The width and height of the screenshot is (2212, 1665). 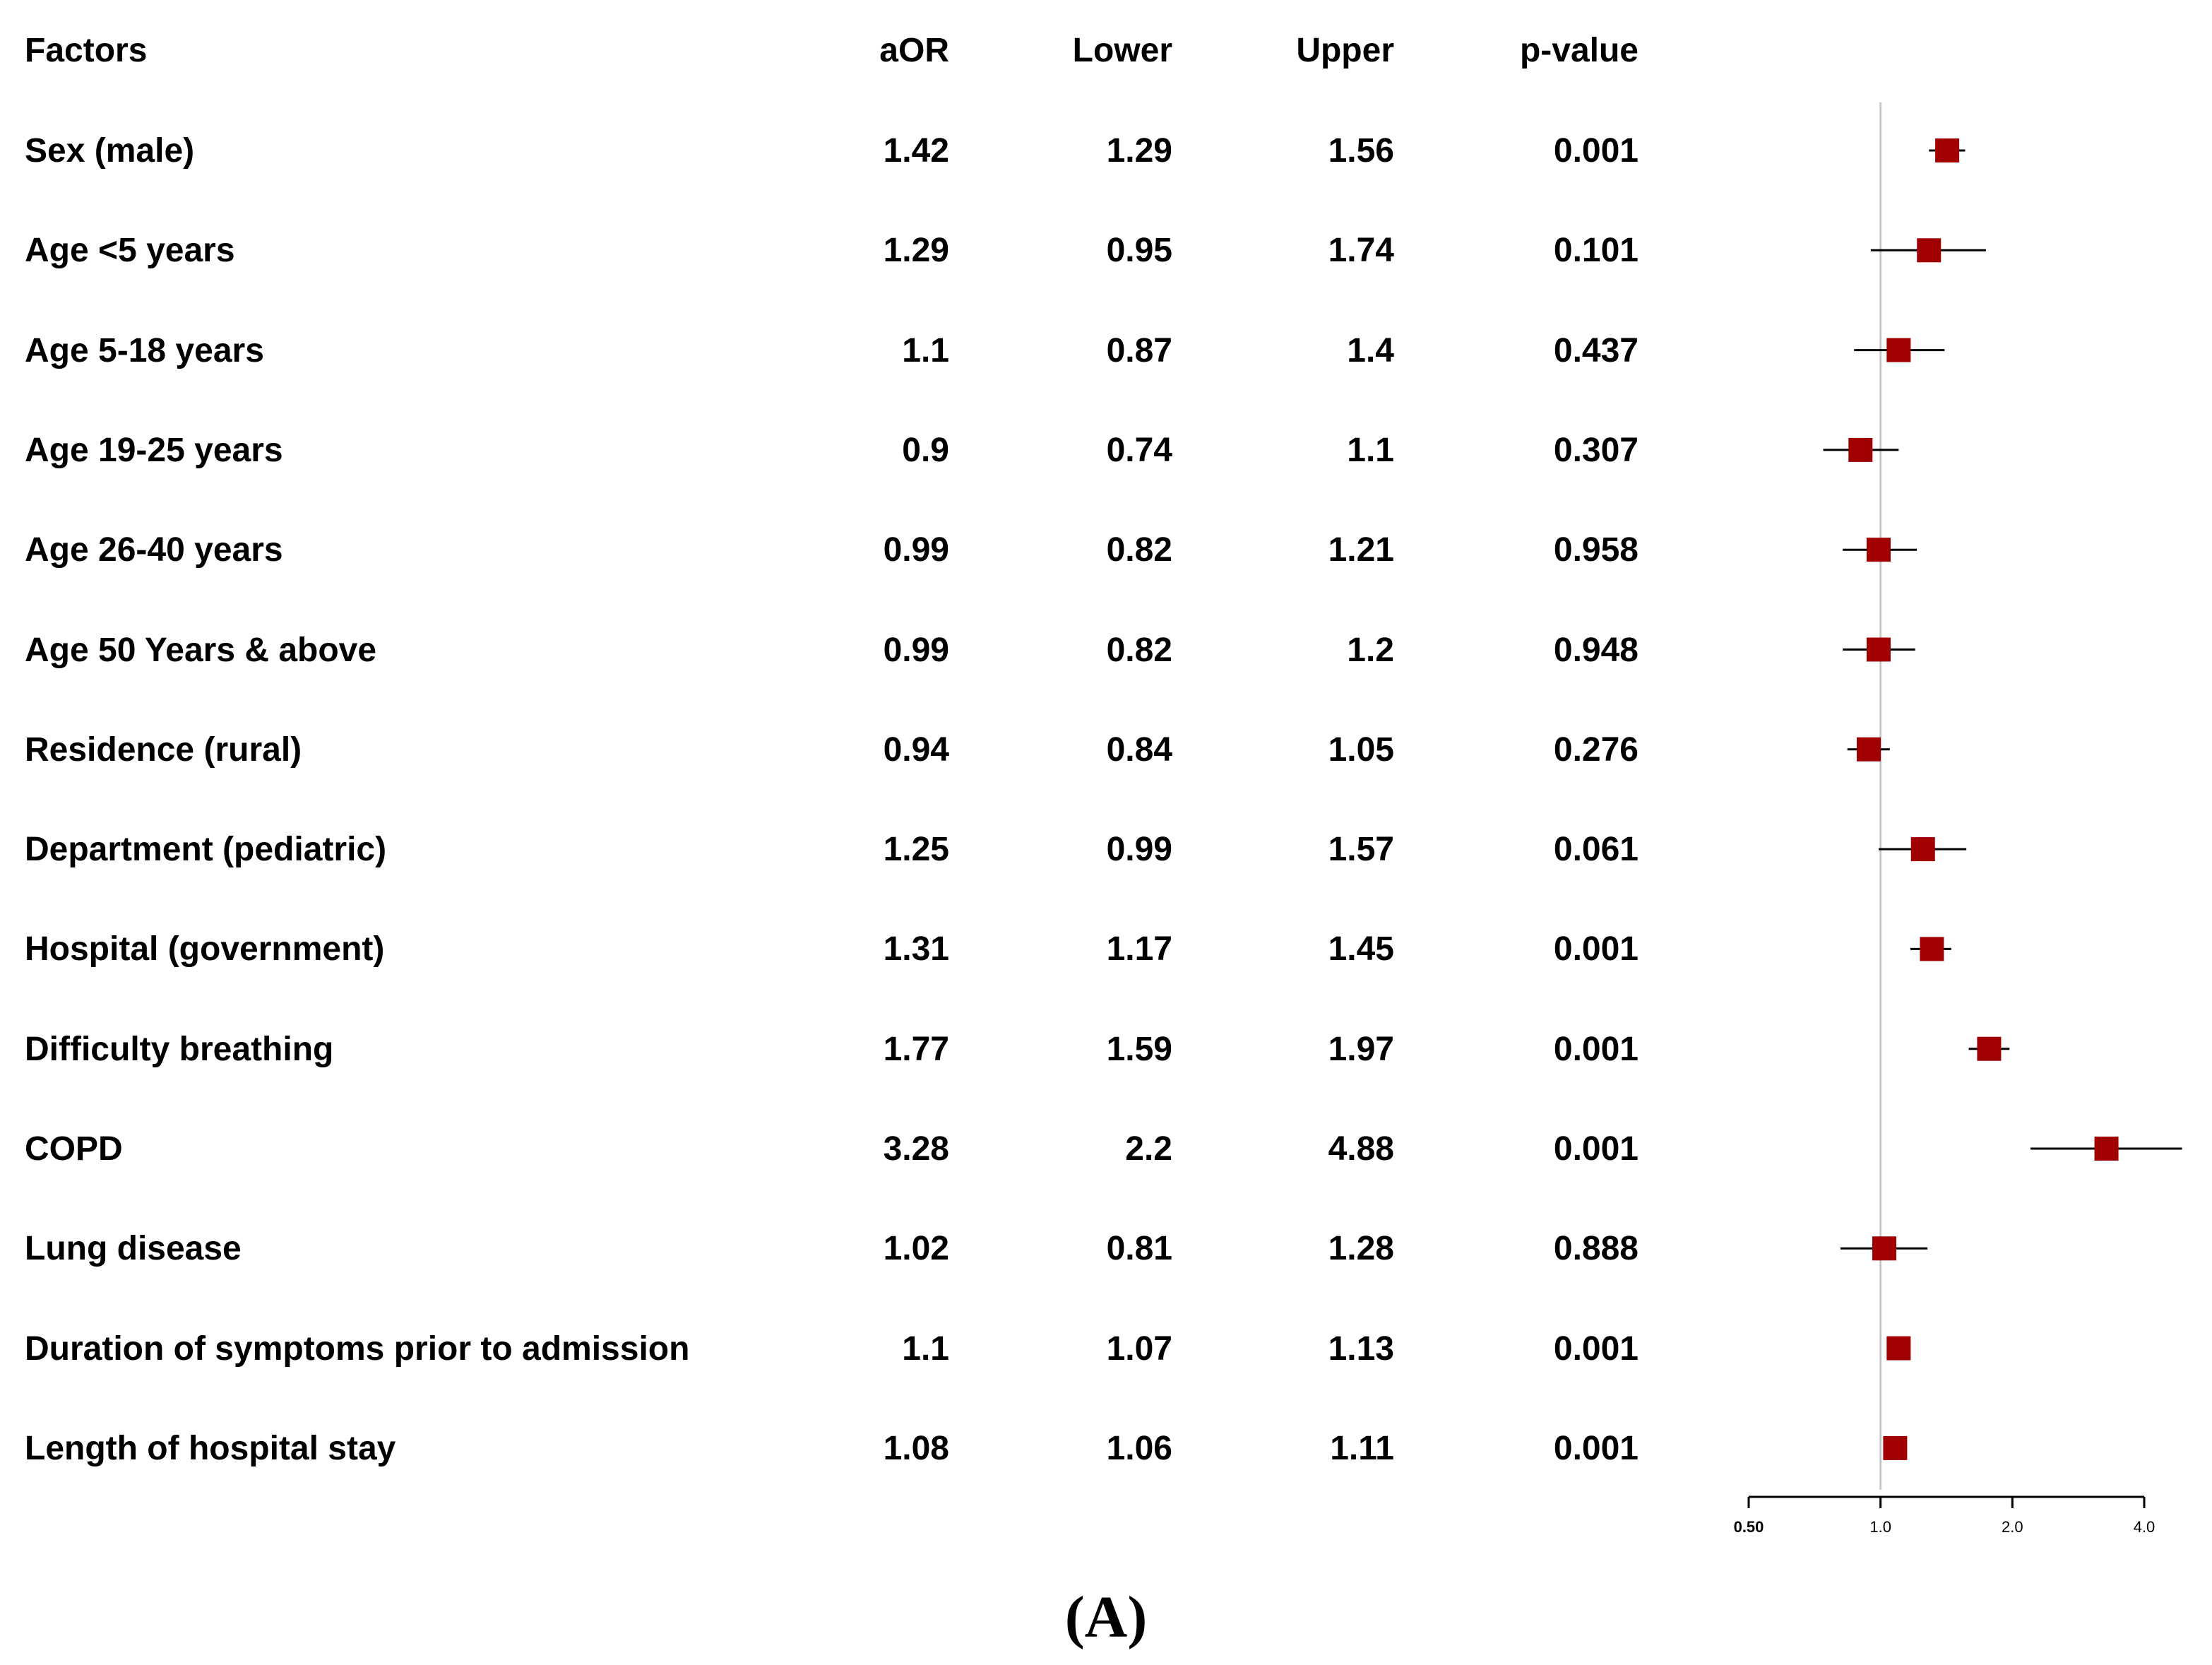 What do you see at coordinates (916, 1049) in the screenshot?
I see `aor-value: 1.77` at bounding box center [916, 1049].